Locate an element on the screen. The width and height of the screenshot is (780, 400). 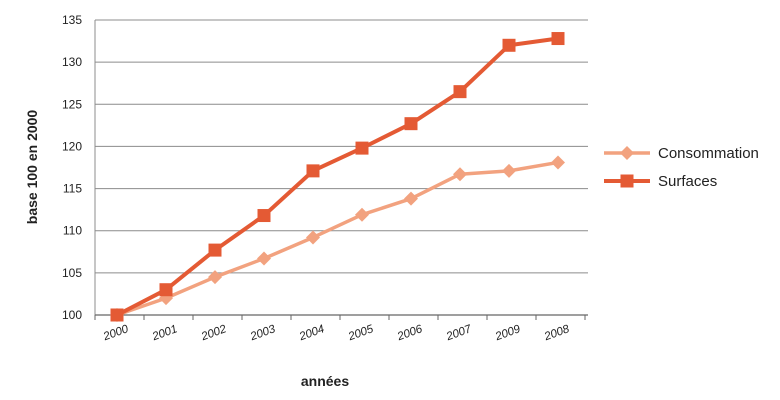
y-tick-label: 100 is located at coordinates (72, 315).